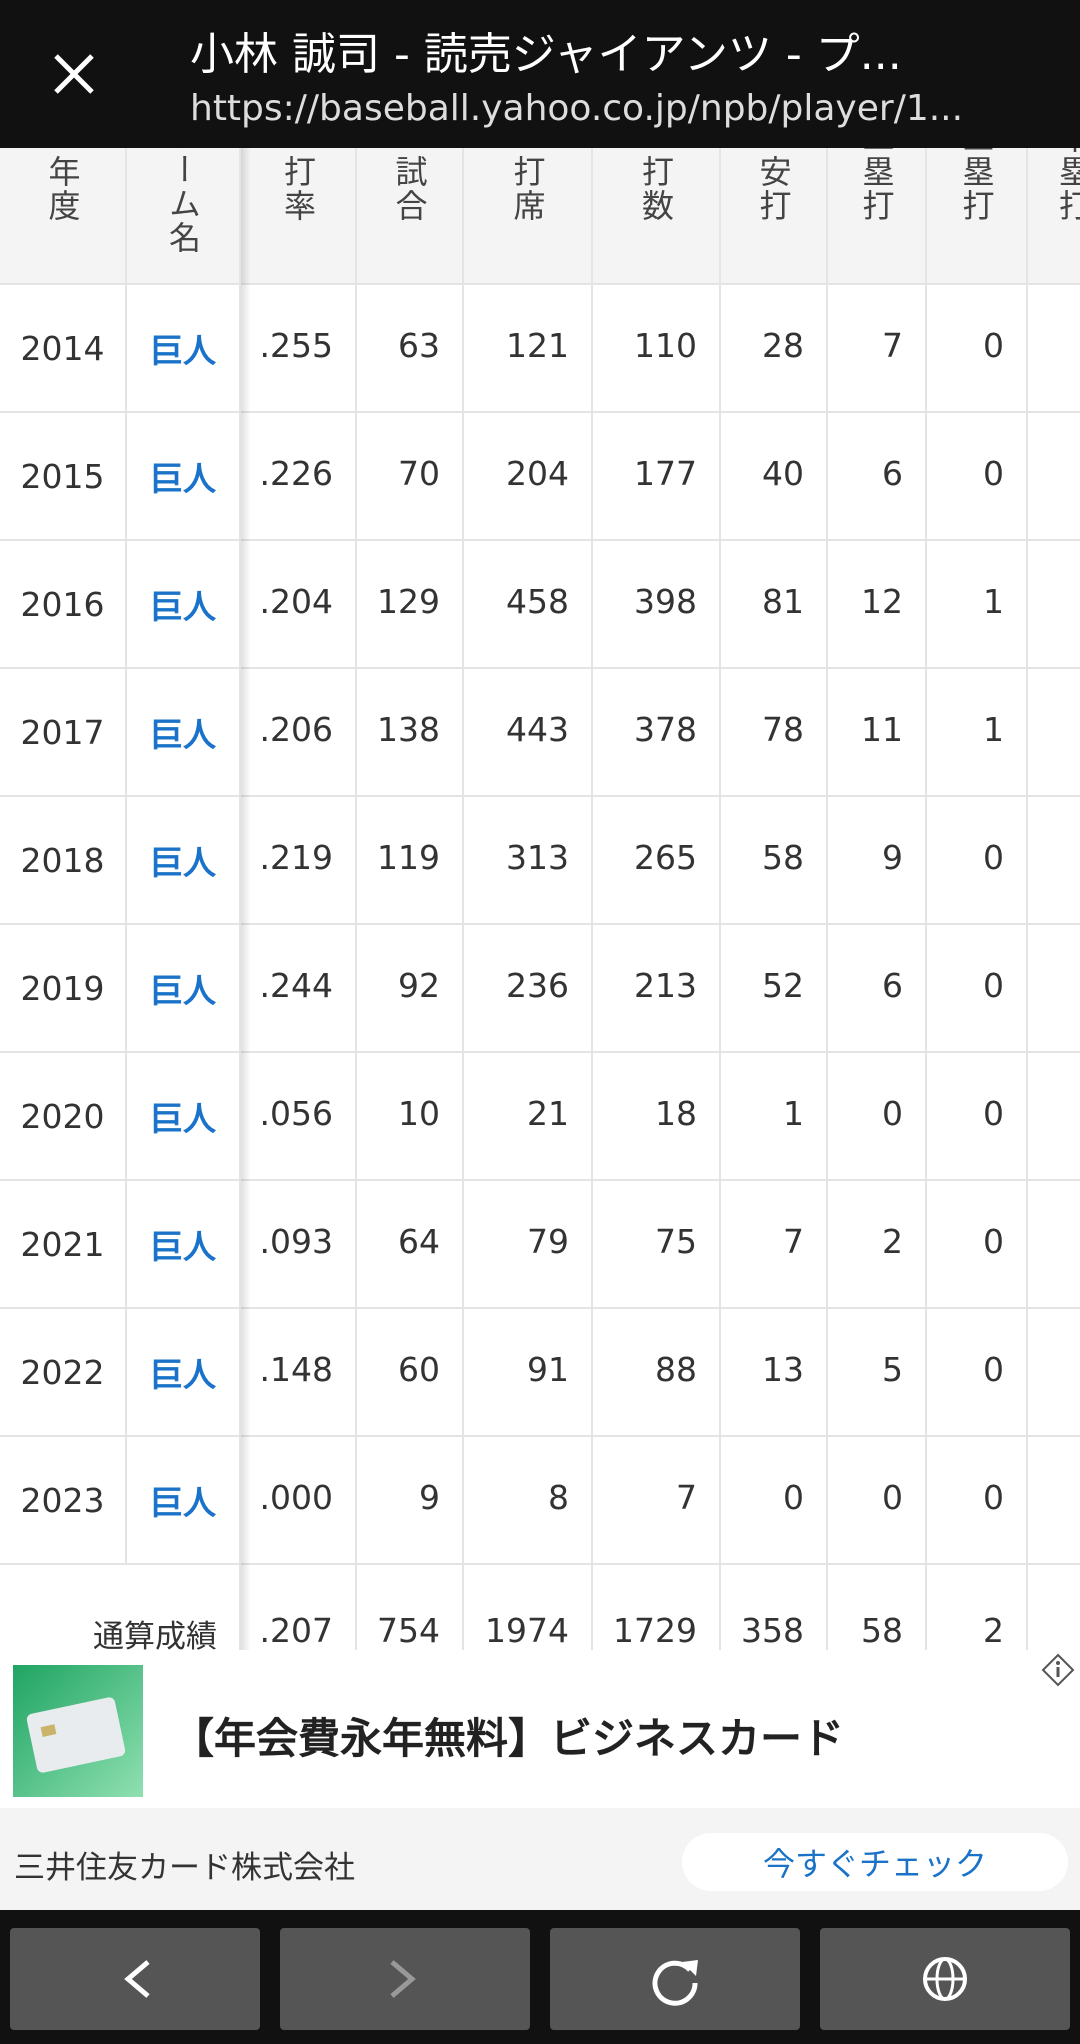  What do you see at coordinates (528, 605) in the screenshot?
I see `stat-cell: 458` at bounding box center [528, 605].